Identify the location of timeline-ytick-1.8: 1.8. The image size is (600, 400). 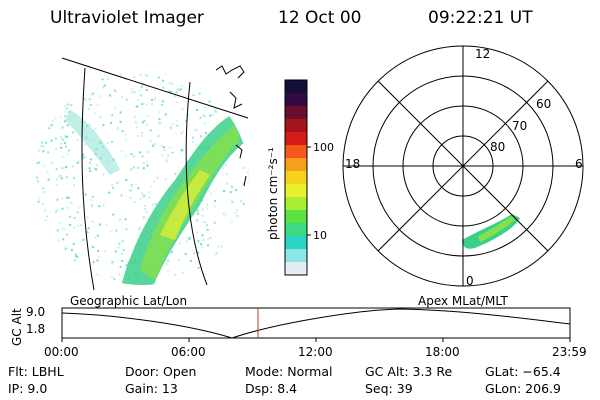
(36, 329).